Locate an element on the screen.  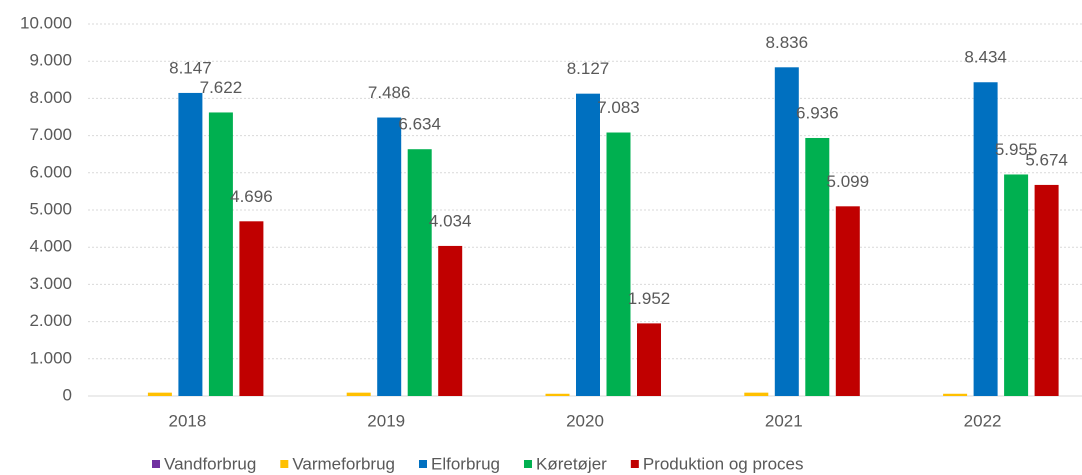
y-tick-label: 2.000 is located at coordinates (50, 320).